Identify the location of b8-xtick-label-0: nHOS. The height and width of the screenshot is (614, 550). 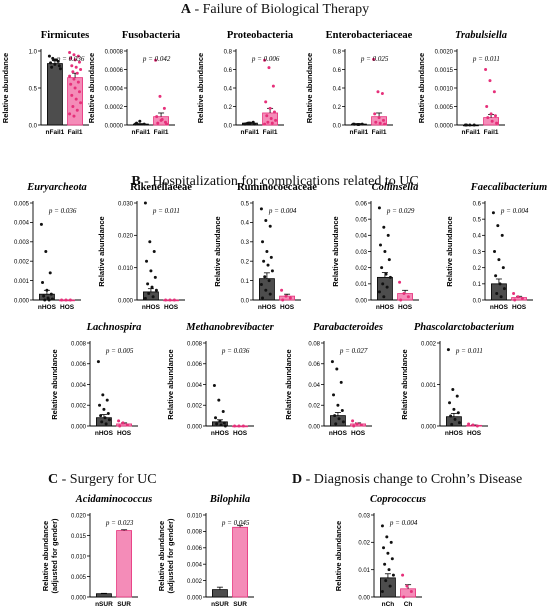
(338, 433).